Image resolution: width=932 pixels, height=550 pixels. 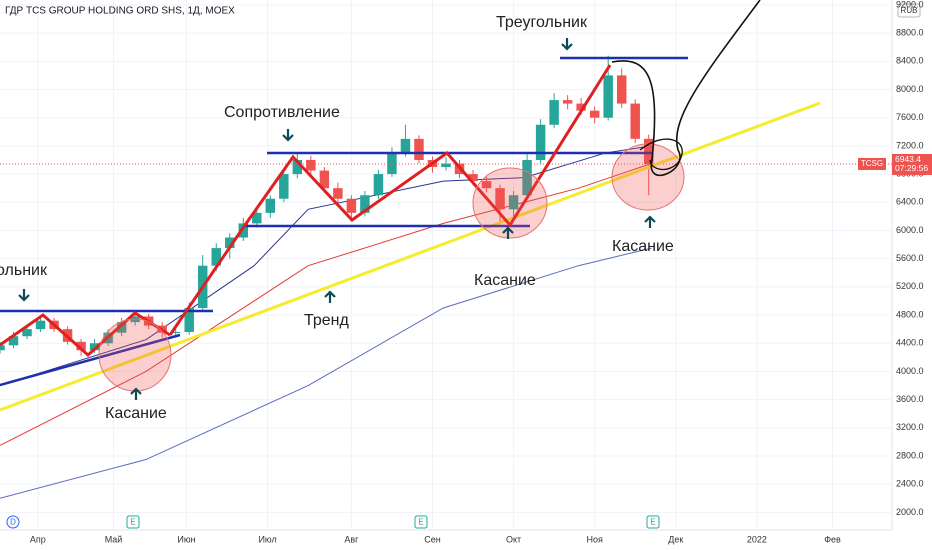 I want to click on price-label: 6943.4, so click(x=908, y=159).